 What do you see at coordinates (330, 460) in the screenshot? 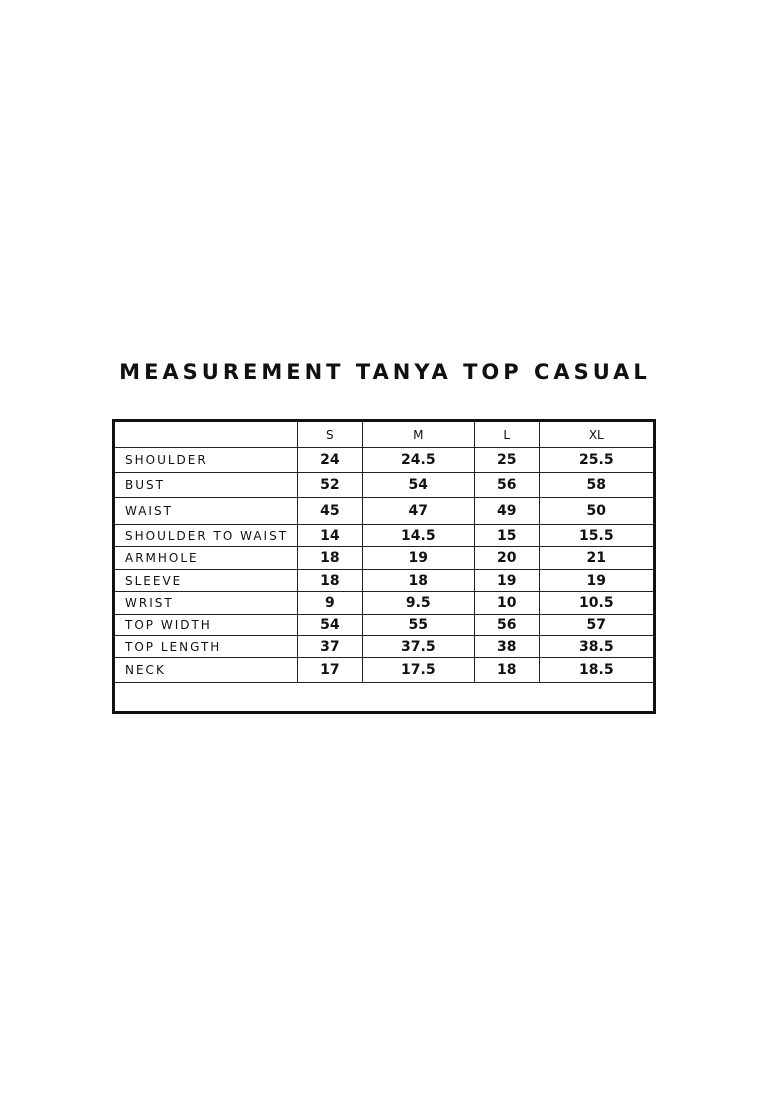
I see `measurement-value: 24` at bounding box center [330, 460].